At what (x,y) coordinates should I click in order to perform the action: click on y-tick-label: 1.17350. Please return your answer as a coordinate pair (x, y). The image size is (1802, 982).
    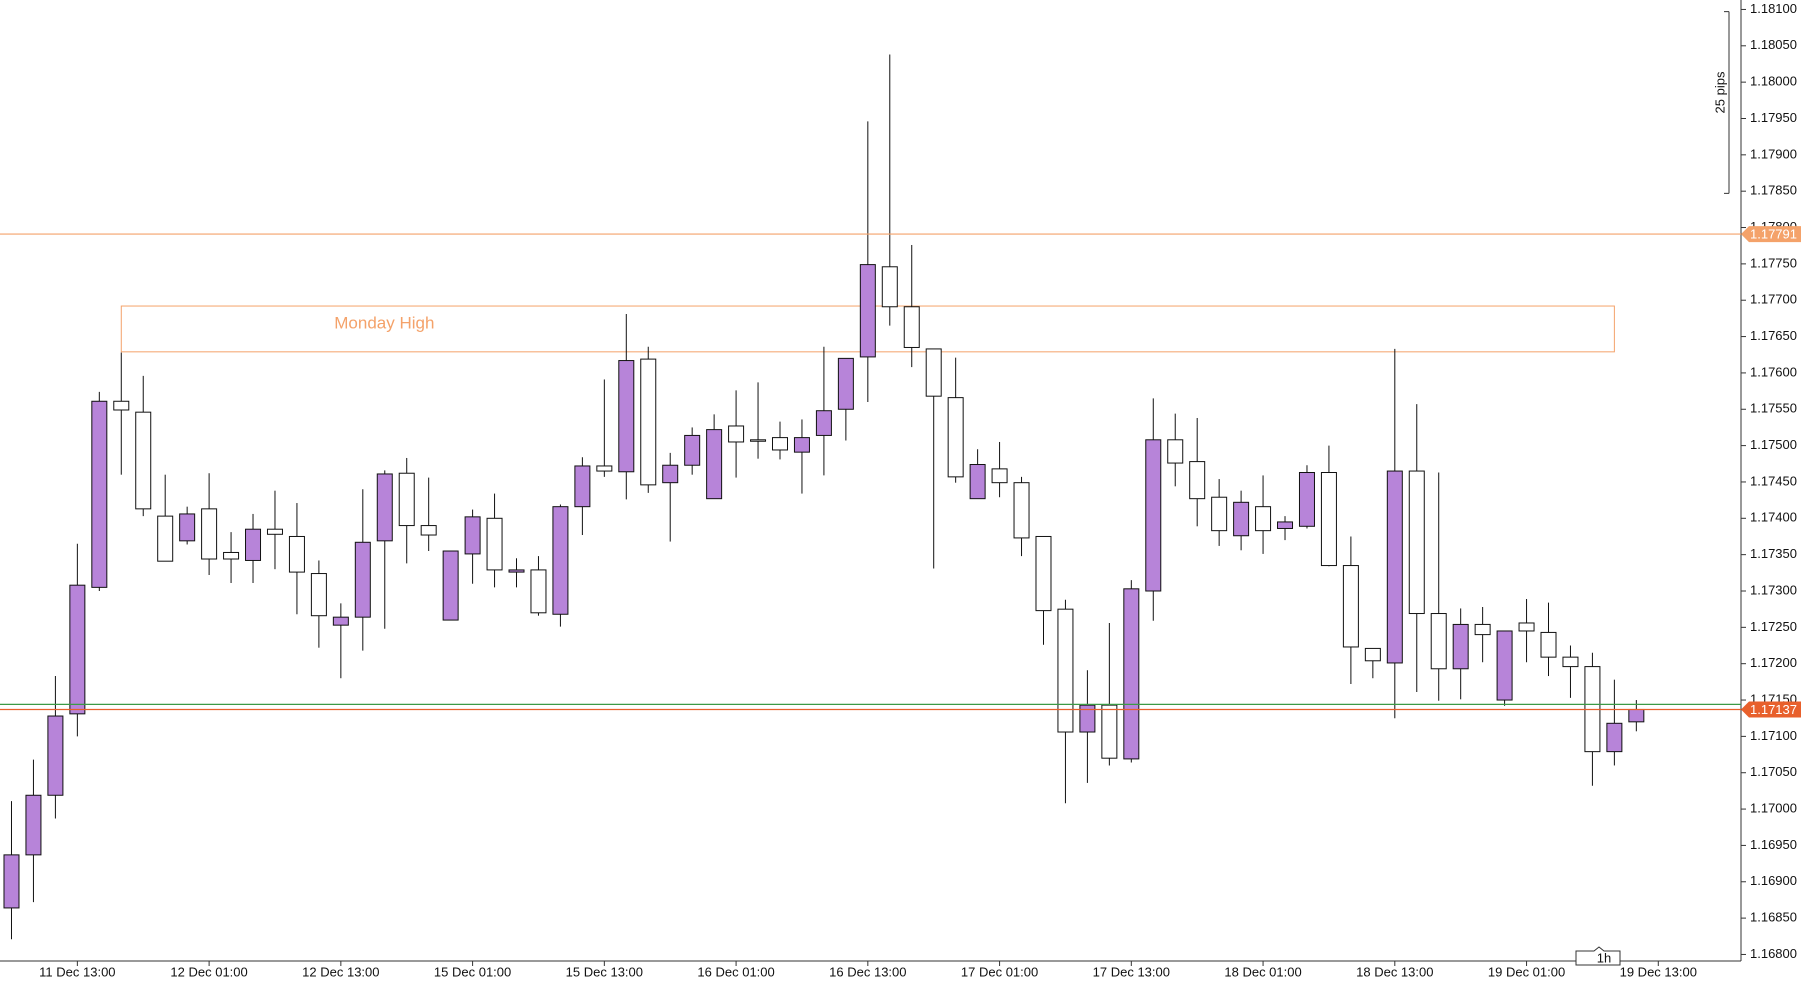
    Looking at the image, I should click on (1773, 553).